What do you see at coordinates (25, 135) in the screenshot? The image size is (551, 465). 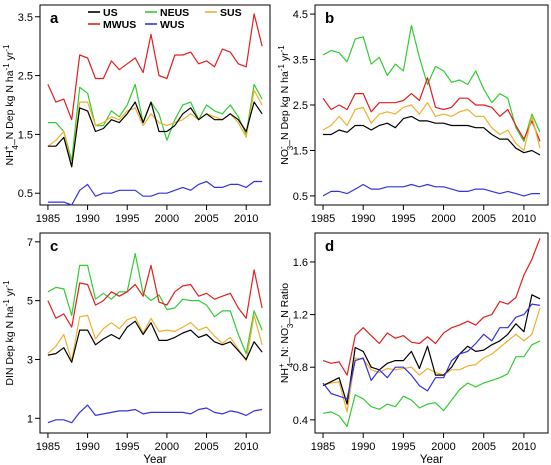 I see `panel-a-ytick-label: 1.5` at bounding box center [25, 135].